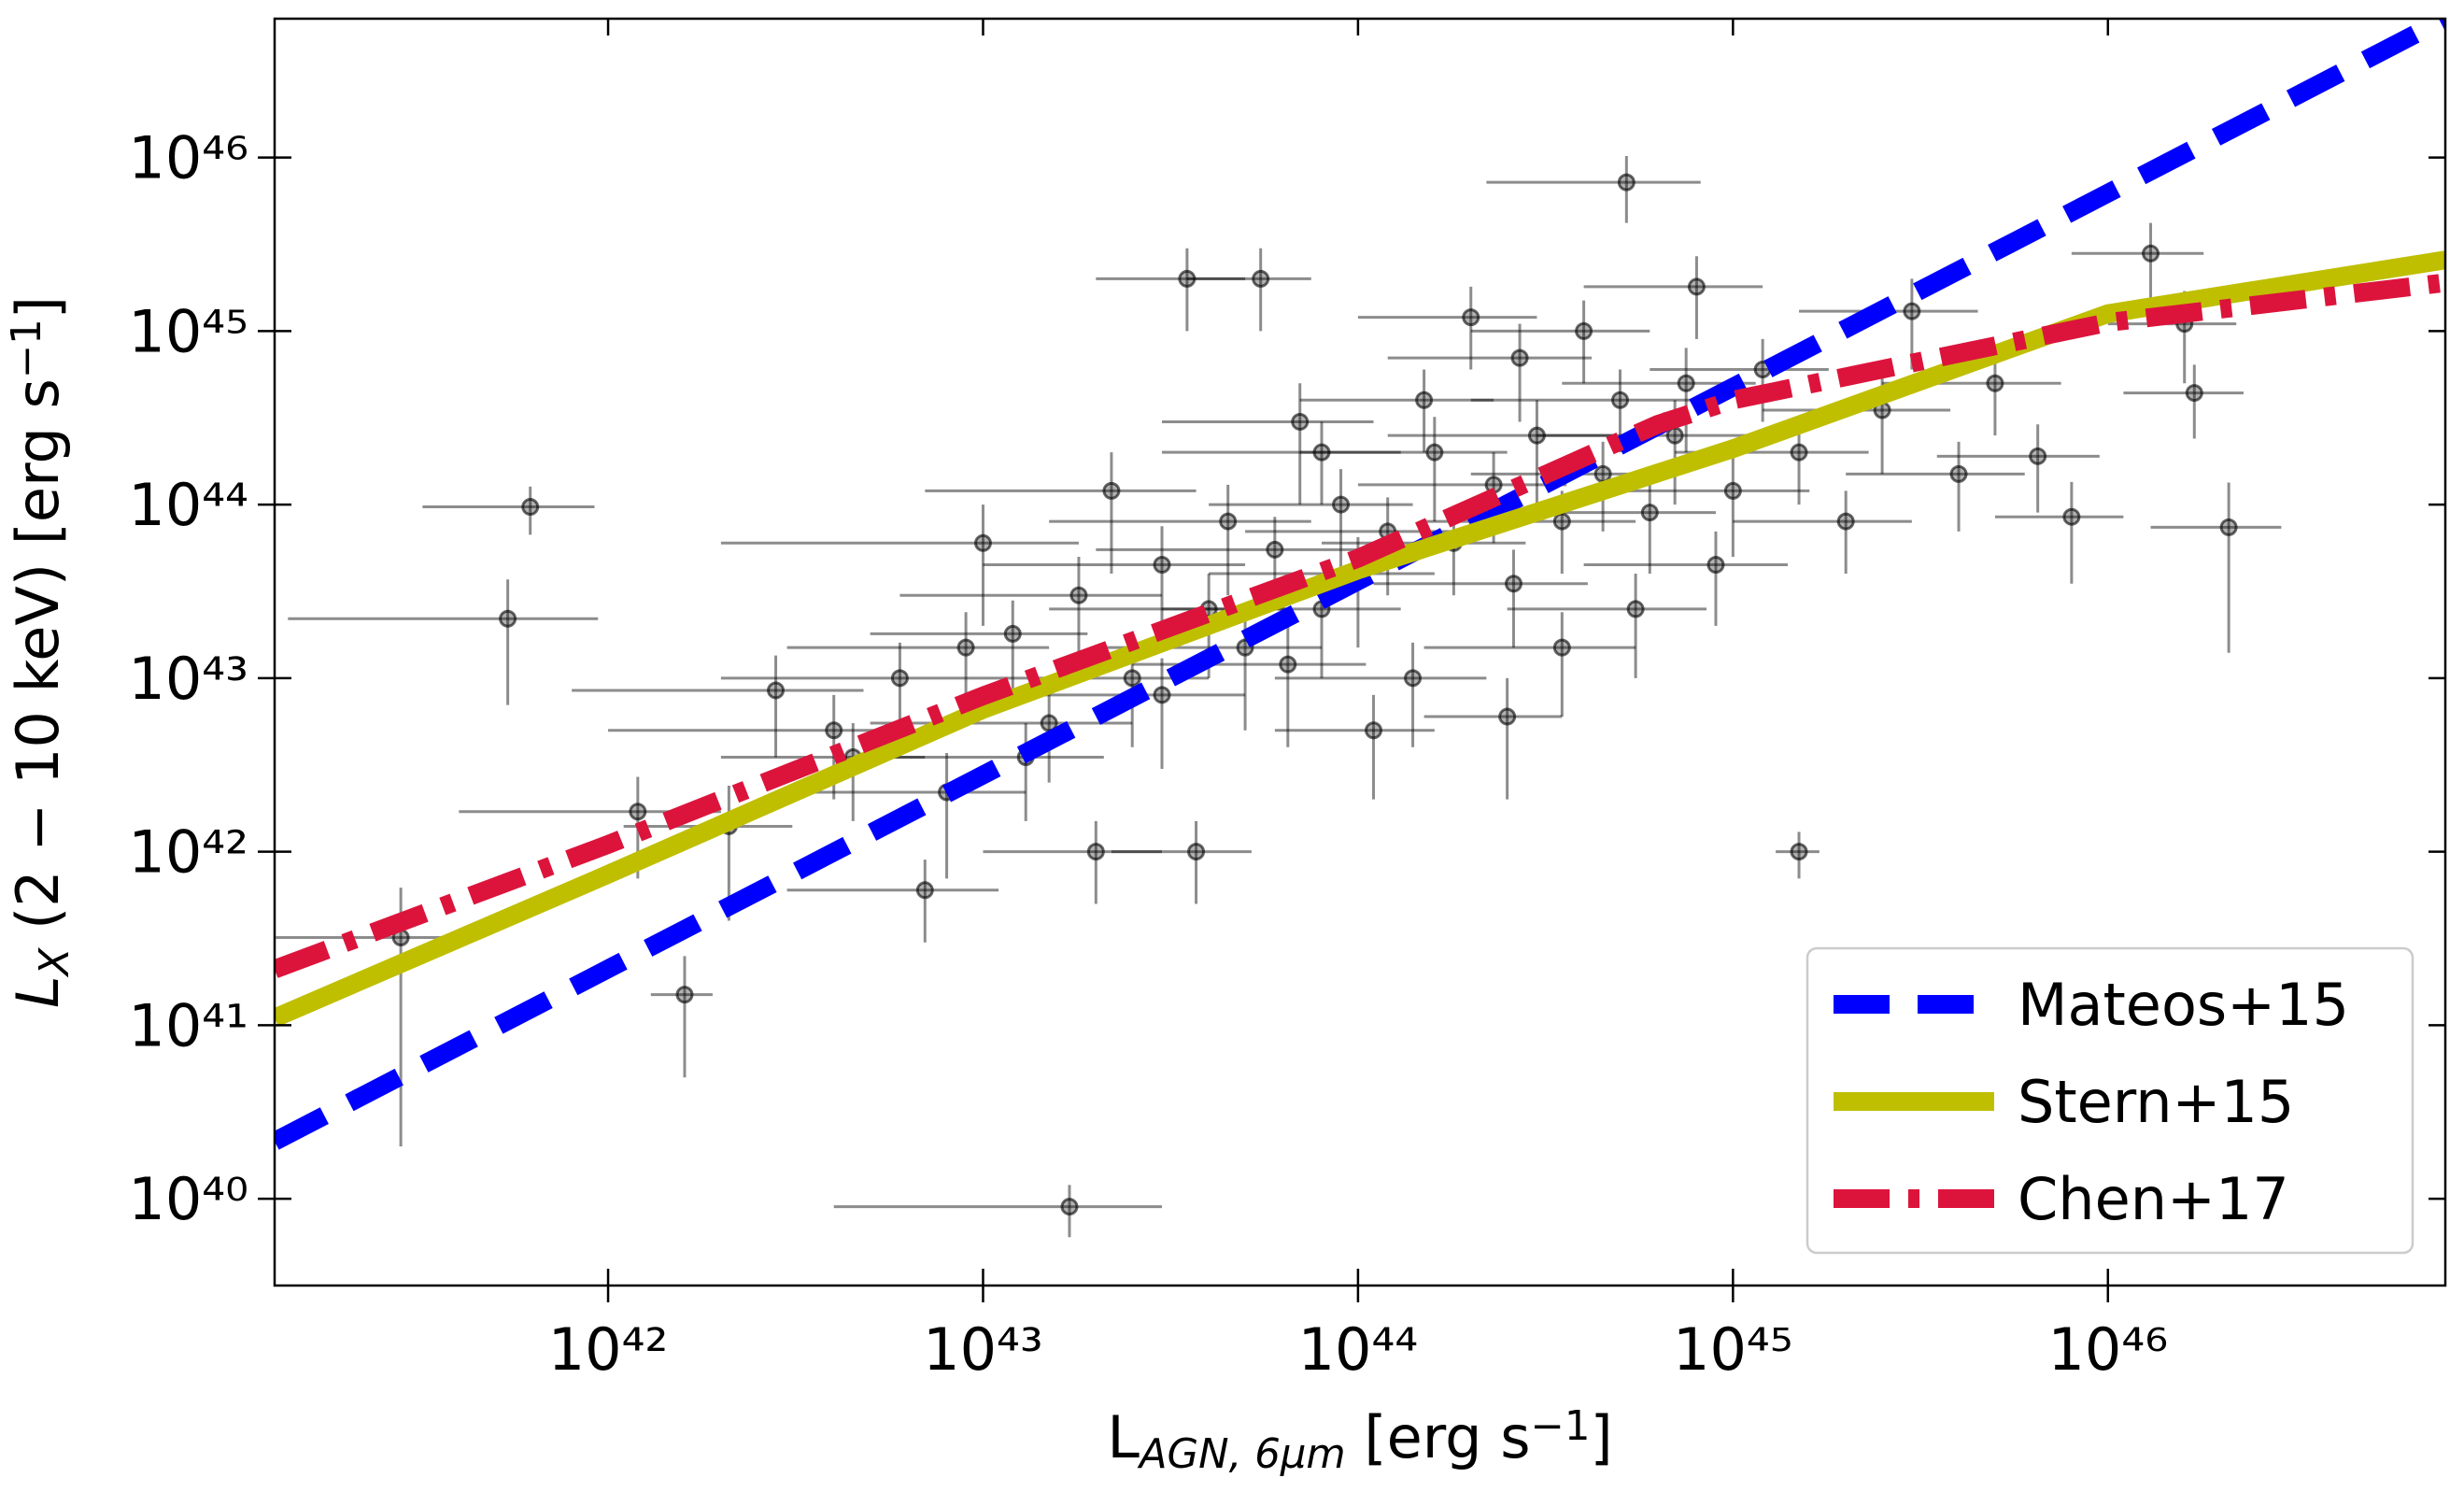 The width and height of the screenshot is (2464, 1492). What do you see at coordinates (1358, 1350) in the screenshot?
I see `x-tick-label: 10⁴⁴` at bounding box center [1358, 1350].